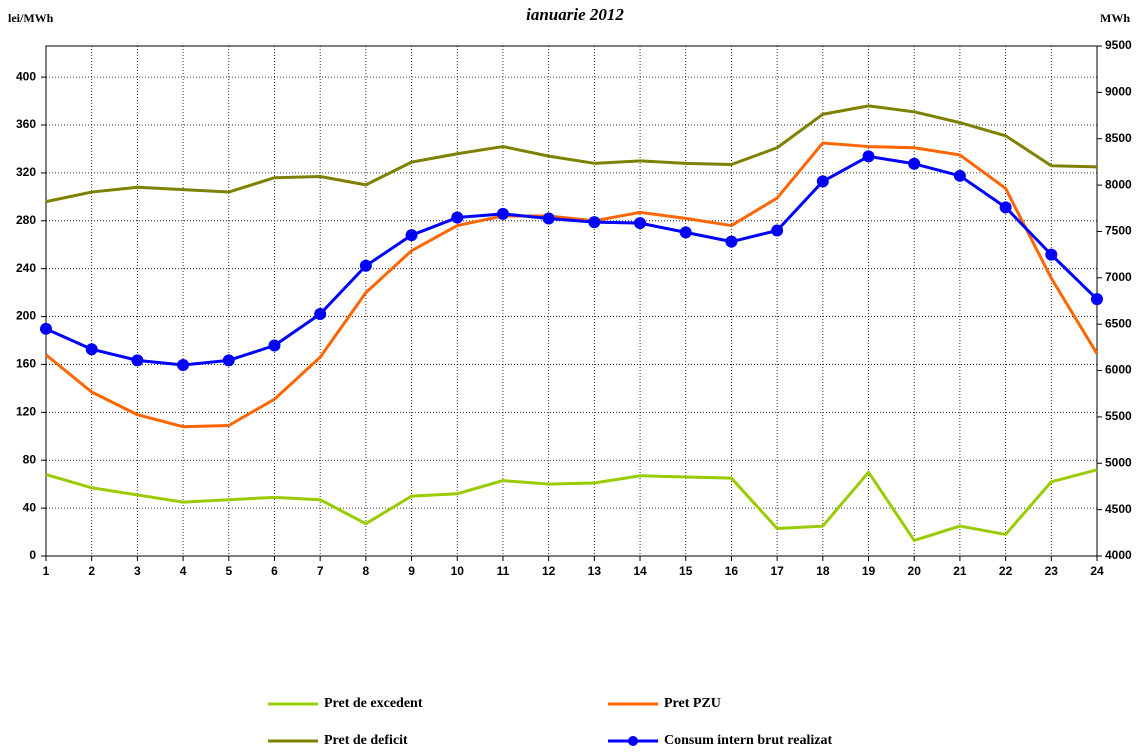 The image size is (1142, 753). What do you see at coordinates (503, 571) in the screenshot?
I see `x-tick-label: 11` at bounding box center [503, 571].